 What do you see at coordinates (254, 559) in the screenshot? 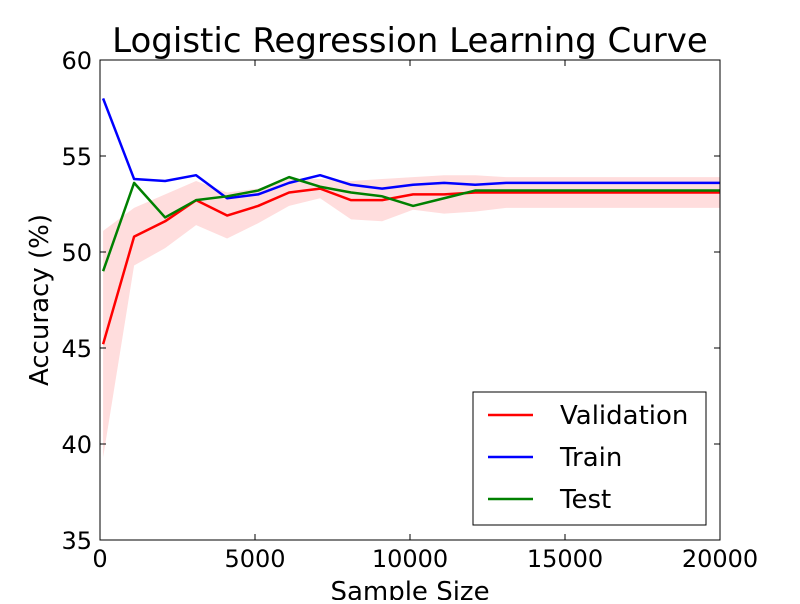
I see `x-tick-label: 5000` at bounding box center [254, 559].